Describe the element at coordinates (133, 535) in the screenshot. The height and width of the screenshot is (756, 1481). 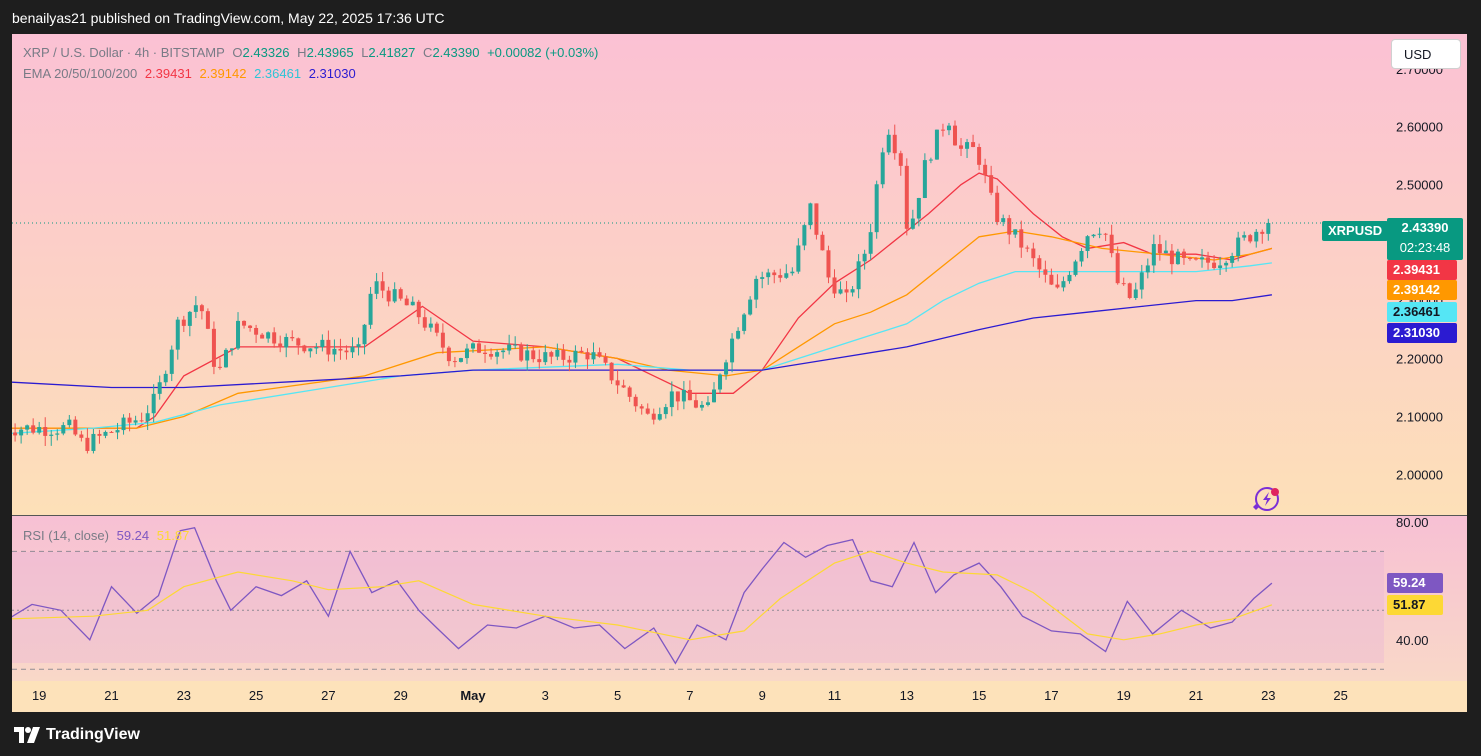
I see `rsi-value: 59.24` at that location.